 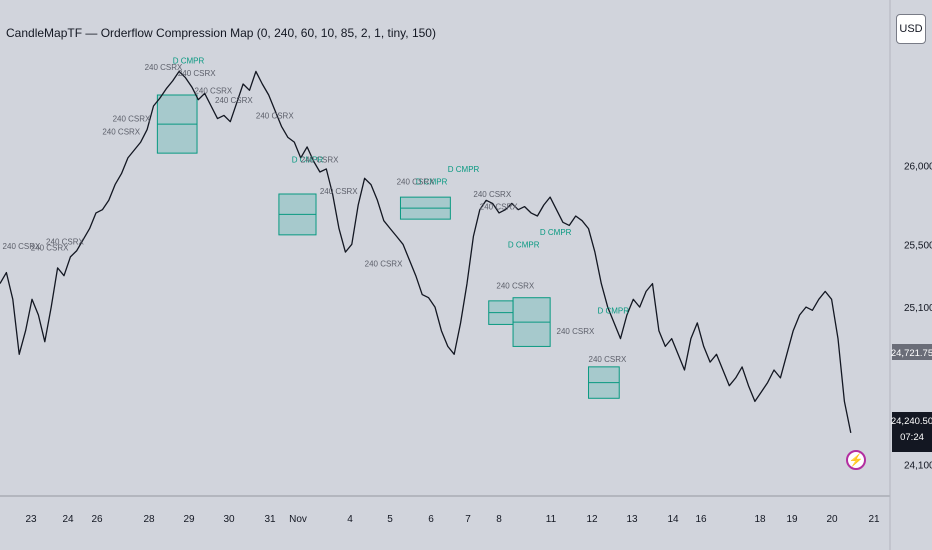 What do you see at coordinates (298, 519) in the screenshot?
I see `x-tick-label: Nov` at bounding box center [298, 519].